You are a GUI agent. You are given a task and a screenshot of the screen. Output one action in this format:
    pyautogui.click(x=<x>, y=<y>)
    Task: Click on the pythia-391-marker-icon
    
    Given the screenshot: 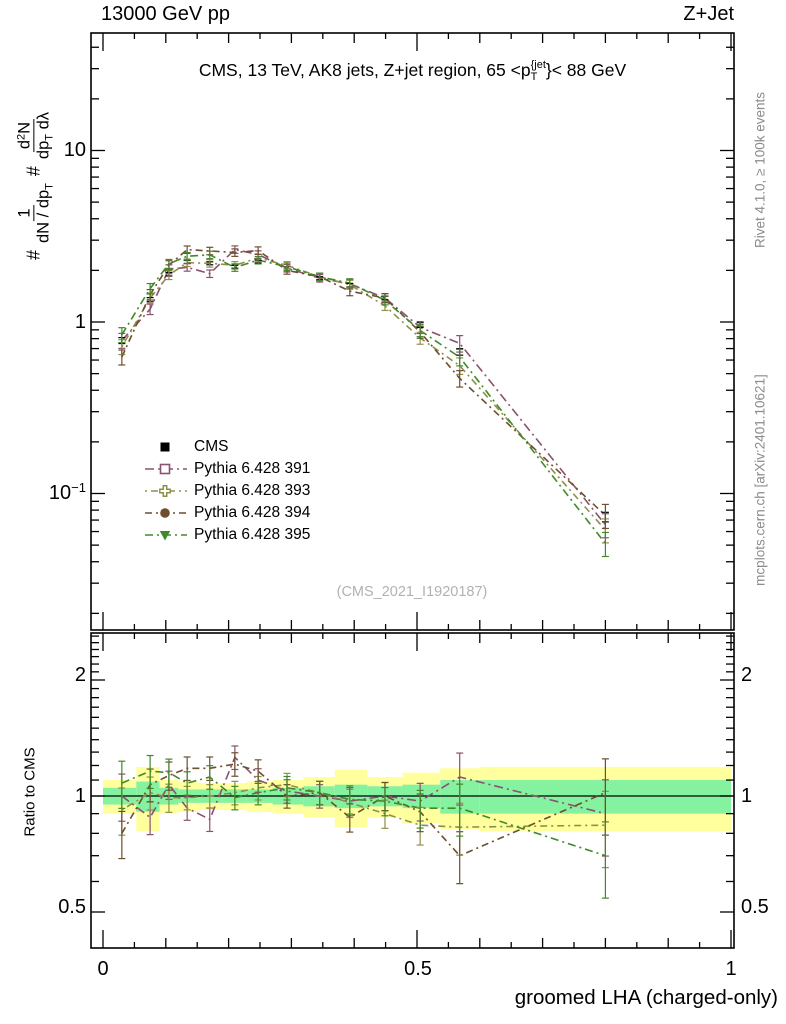 What is the action you would take?
    pyautogui.click(x=166, y=469)
    